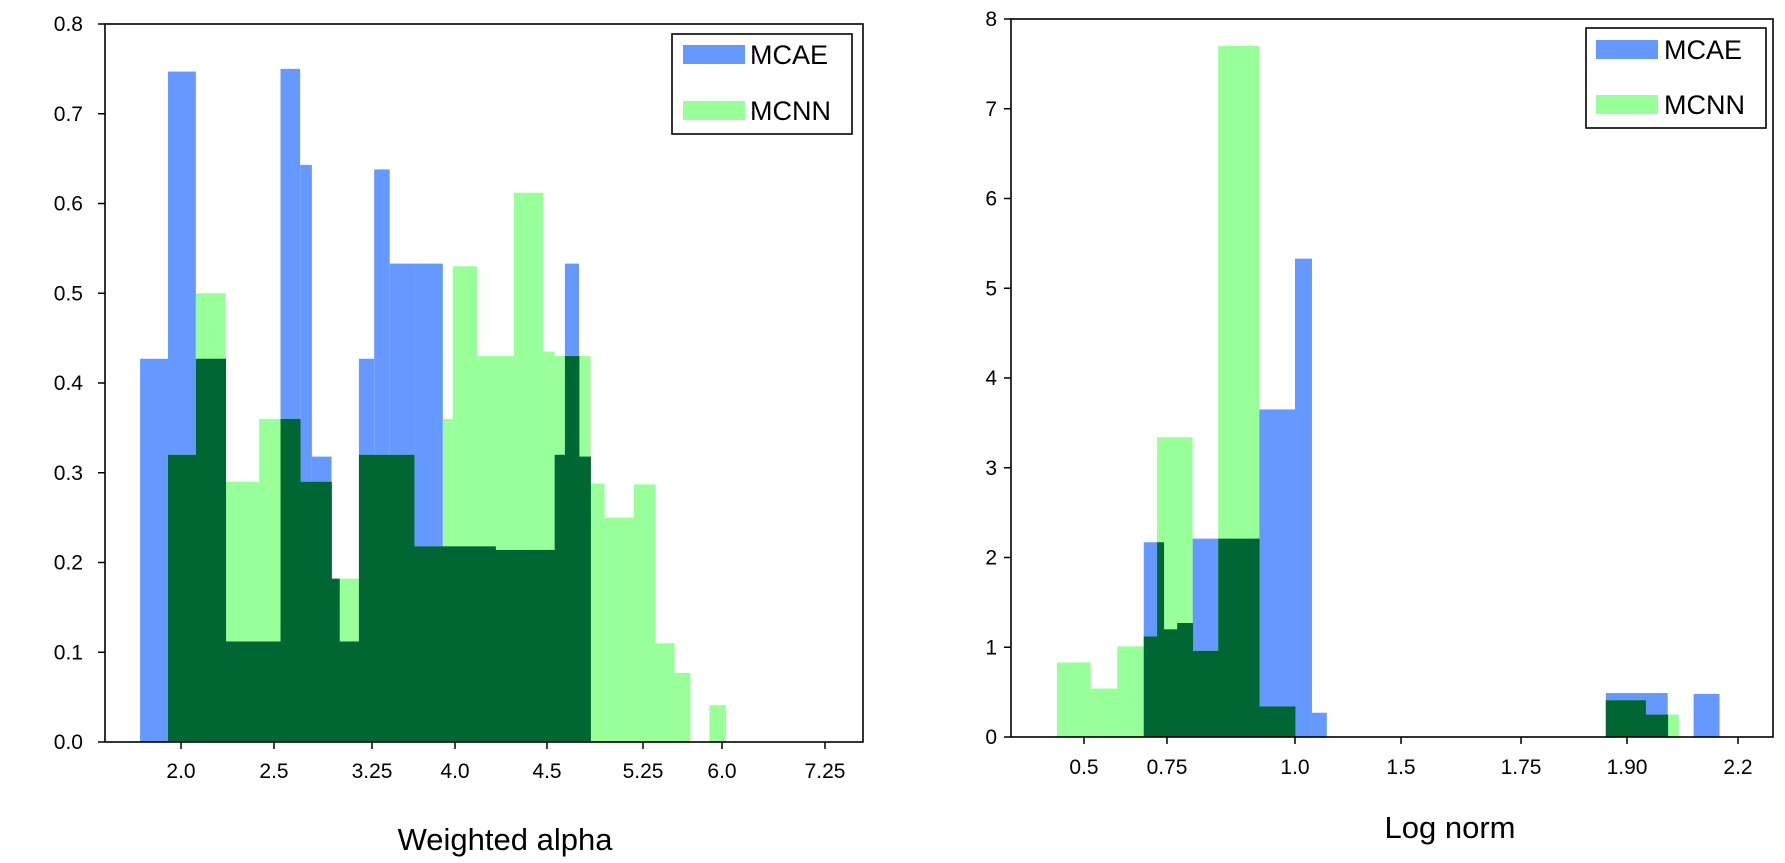 This screenshot has width=1785, height=863. Describe the element at coordinates (180, 771) in the screenshot. I see `x-tick-label: 2.0` at that location.